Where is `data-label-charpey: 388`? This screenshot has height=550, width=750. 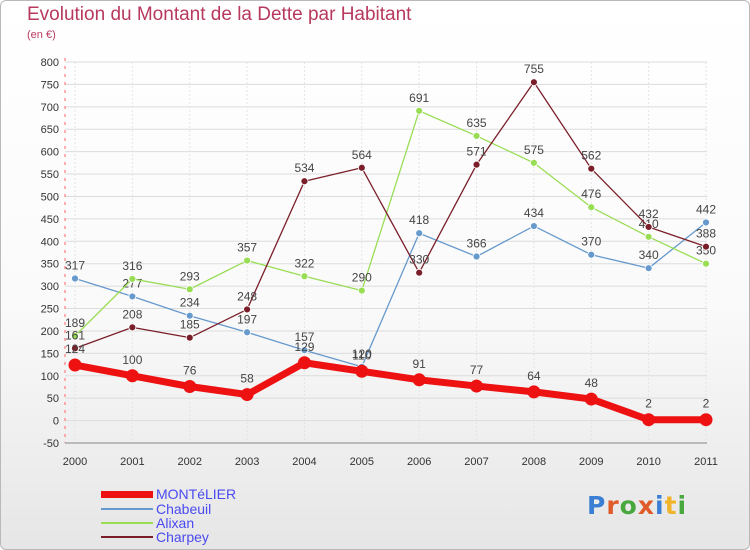 data-label-charpey: 388 is located at coordinates (706, 234).